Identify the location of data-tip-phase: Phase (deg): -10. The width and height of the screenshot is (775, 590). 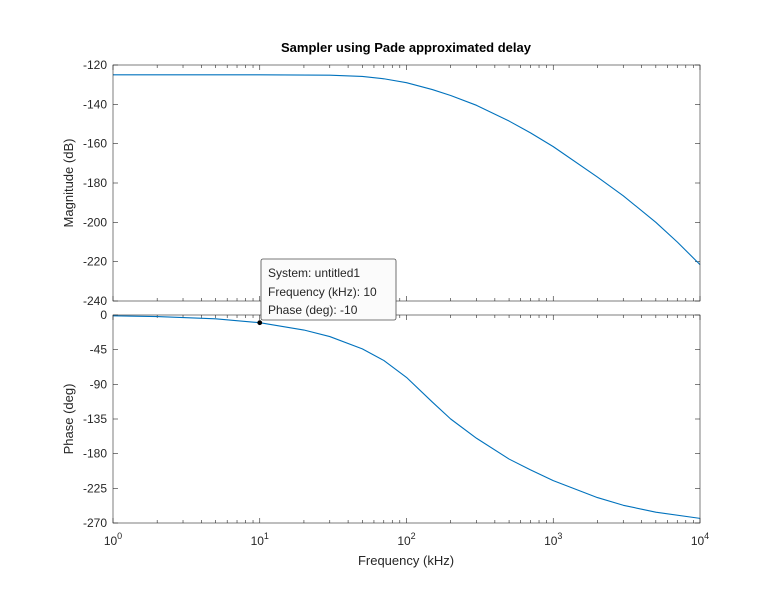
(313, 310).